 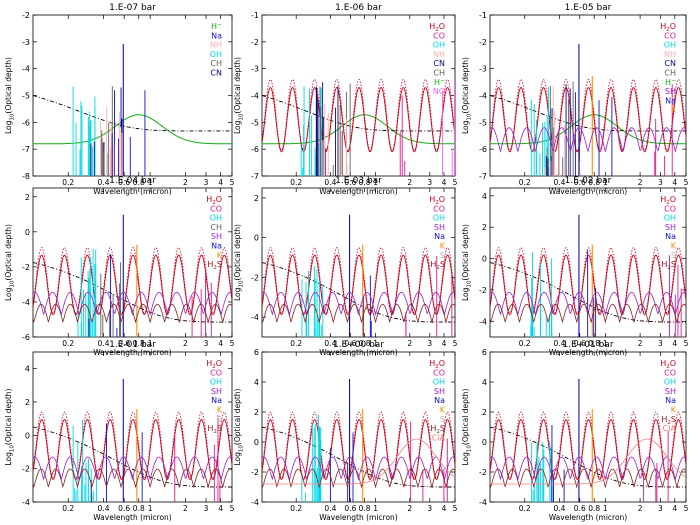 What do you see at coordinates (439, 35) in the screenshot?
I see `legend-entry-co: CO` at bounding box center [439, 35].